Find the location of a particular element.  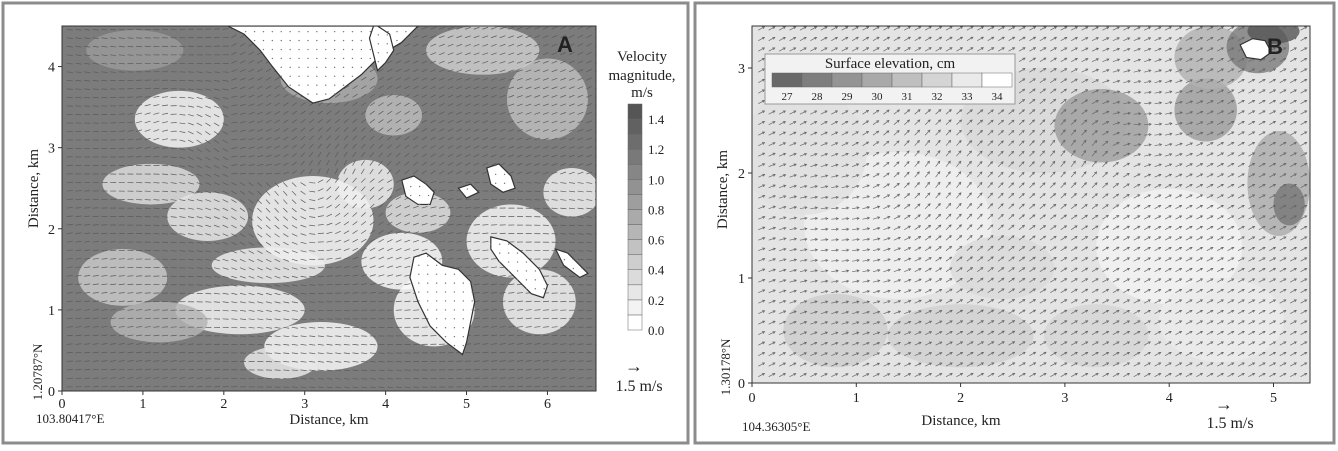

colorbar-a-boxes is located at coordinates (635, 217).